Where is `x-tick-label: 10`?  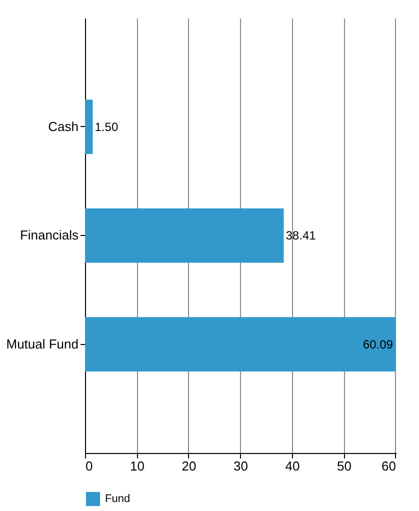
x-tick-label: 10 is located at coordinates (137, 466).